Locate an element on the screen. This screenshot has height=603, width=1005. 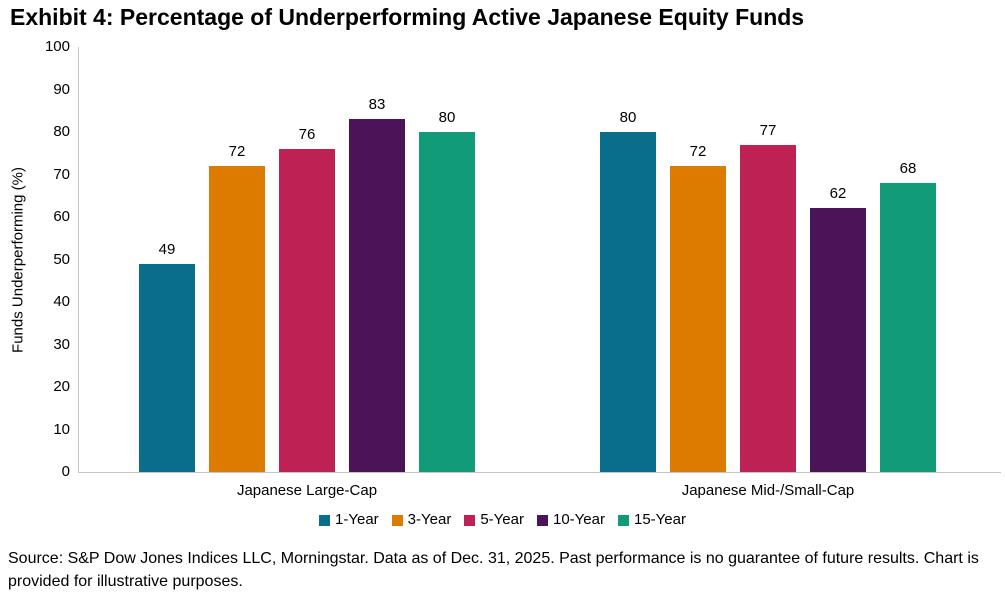
y-tick-label: 50 is located at coordinates (61, 259).